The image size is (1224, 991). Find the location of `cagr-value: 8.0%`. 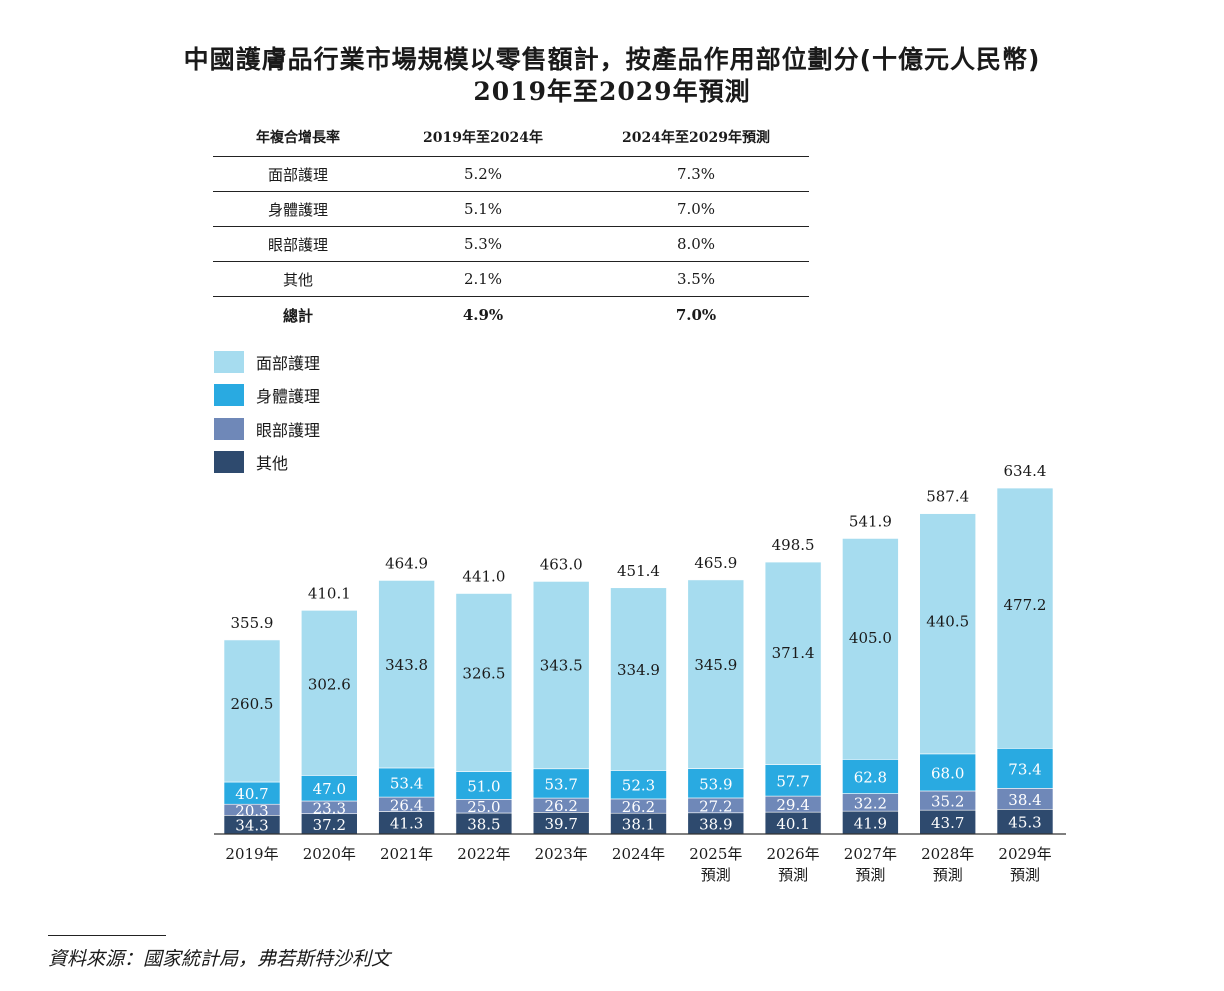

cagr-value: 8.0% is located at coordinates (696, 244).